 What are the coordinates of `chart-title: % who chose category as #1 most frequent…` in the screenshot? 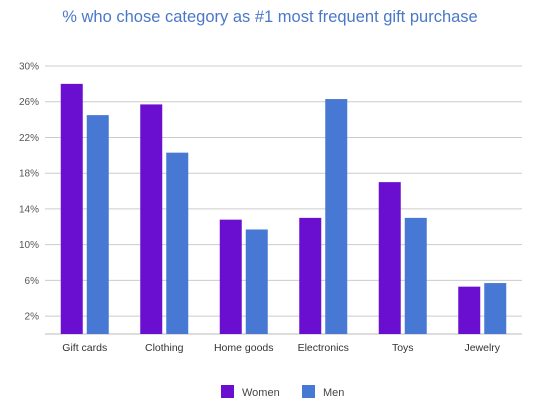 It's located at (270, 17).